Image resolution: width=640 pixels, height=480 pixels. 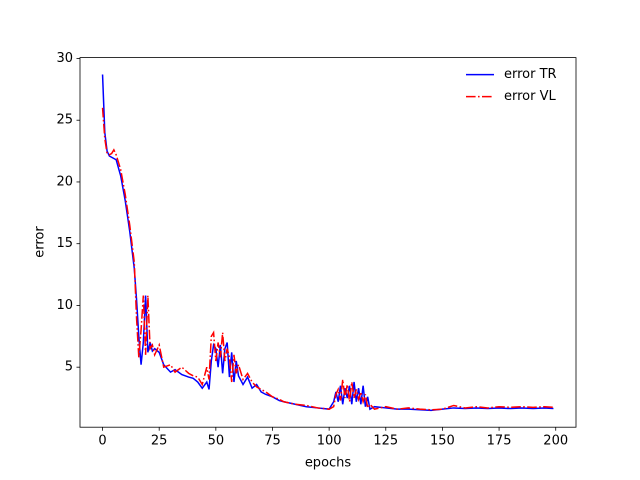 I want to click on x-tick-label: 200, so click(x=555, y=441).